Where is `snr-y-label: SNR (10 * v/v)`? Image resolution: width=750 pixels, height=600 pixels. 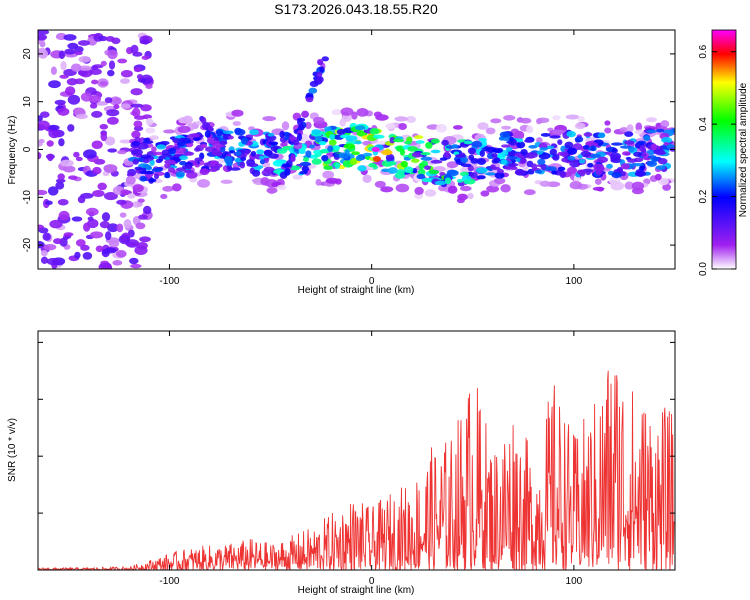
snr-y-label: SNR (10 * v/v) is located at coordinates (12, 450).